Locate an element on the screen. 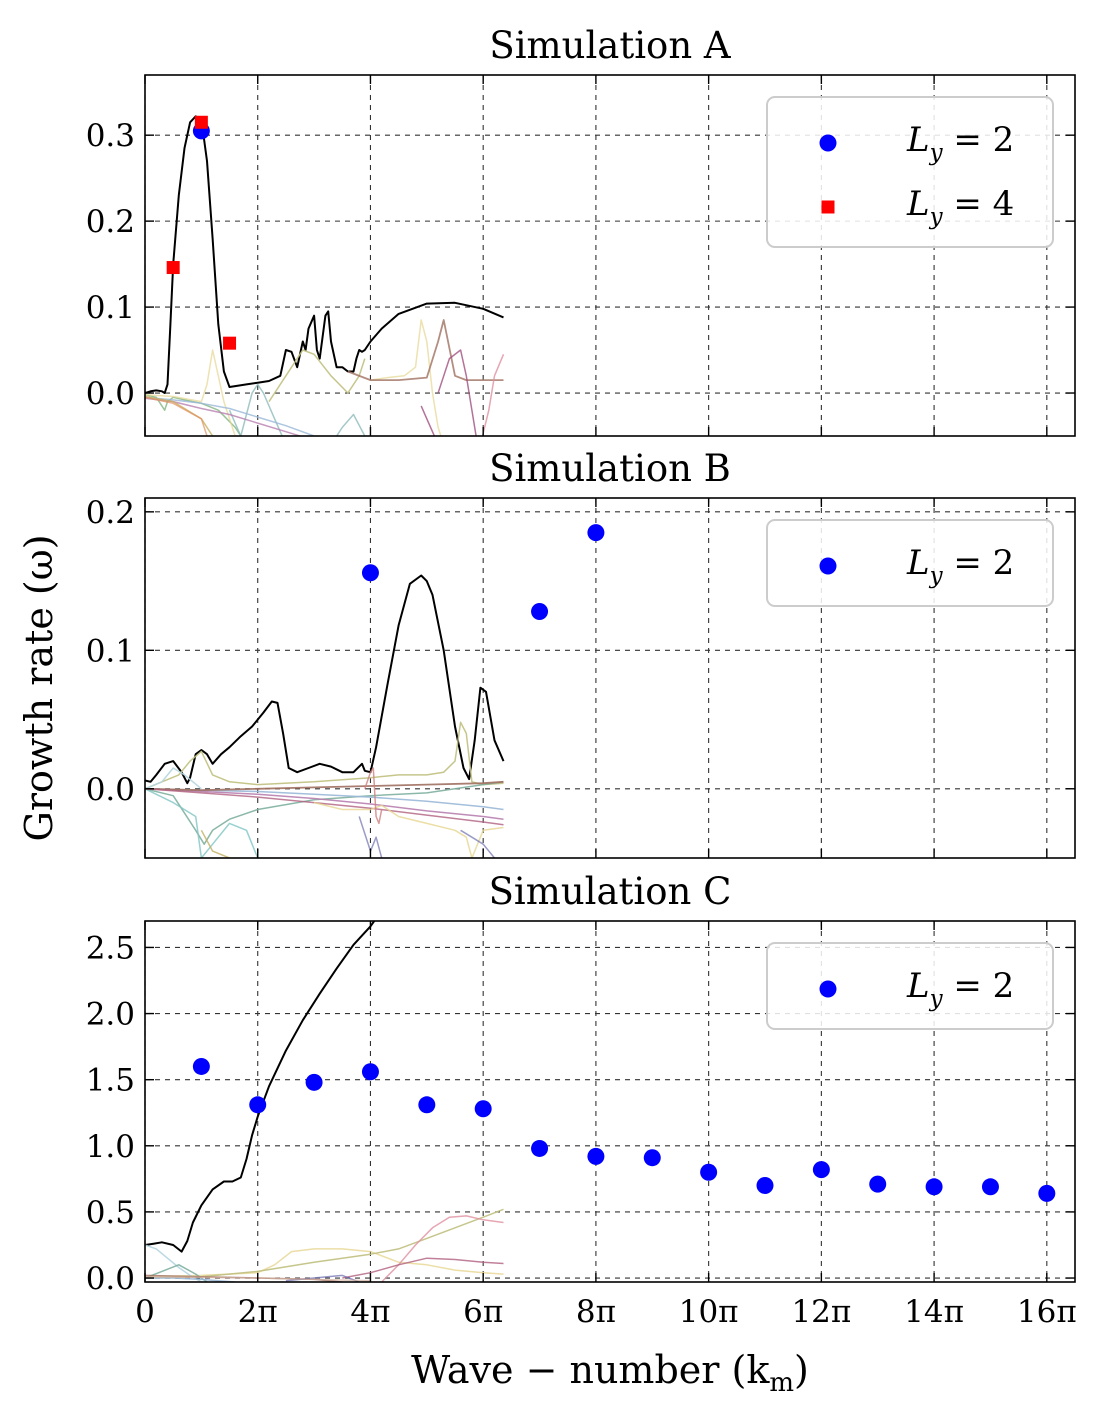 This screenshot has height=1419, width=1098. y-tick-label: 0.0 is located at coordinates (110, 394).